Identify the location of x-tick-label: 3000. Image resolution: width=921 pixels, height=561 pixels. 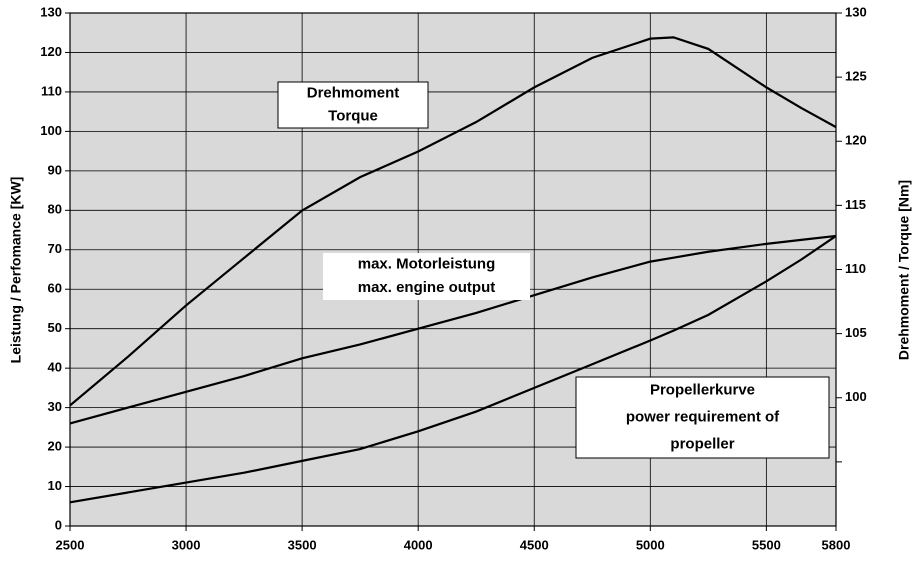
(186, 544).